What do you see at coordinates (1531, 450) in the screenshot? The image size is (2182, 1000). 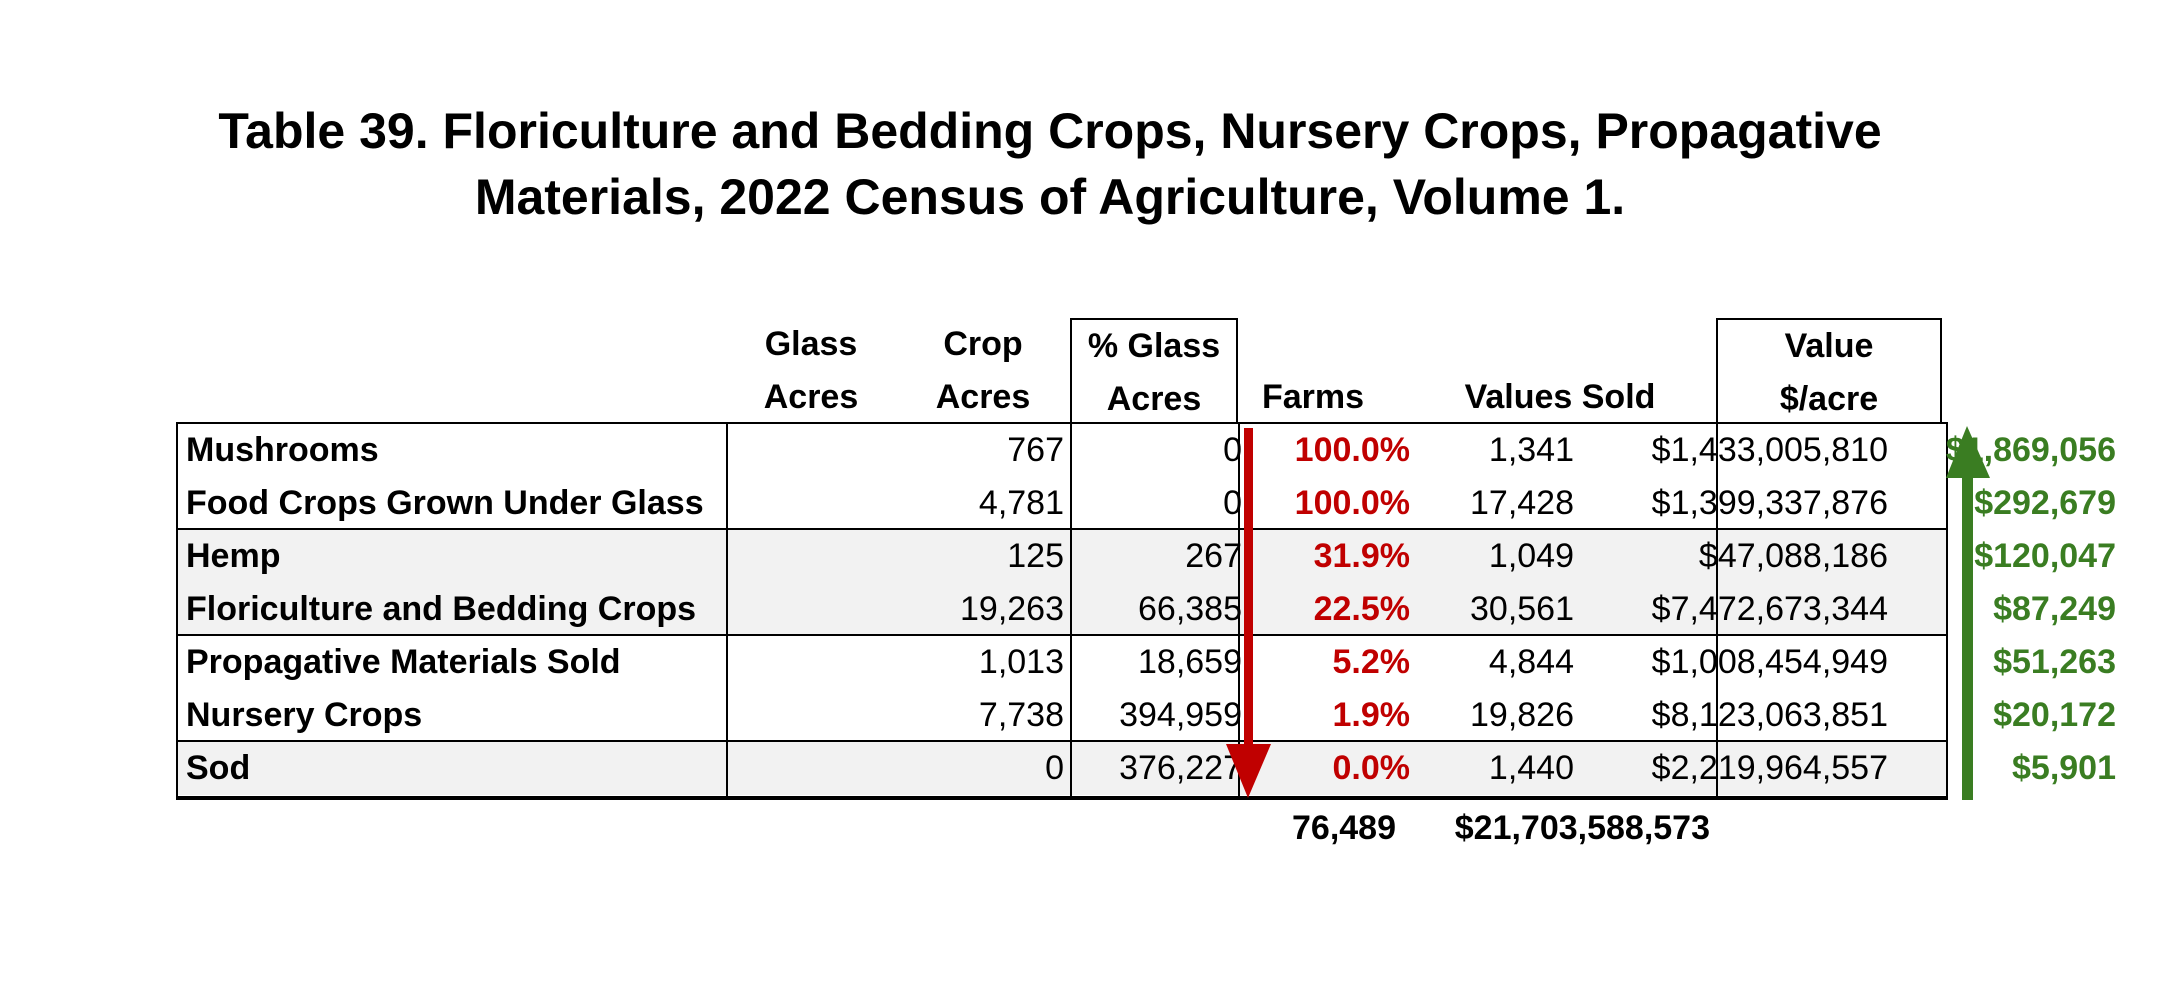 I see `farms-cell: 1,341` at bounding box center [1531, 450].